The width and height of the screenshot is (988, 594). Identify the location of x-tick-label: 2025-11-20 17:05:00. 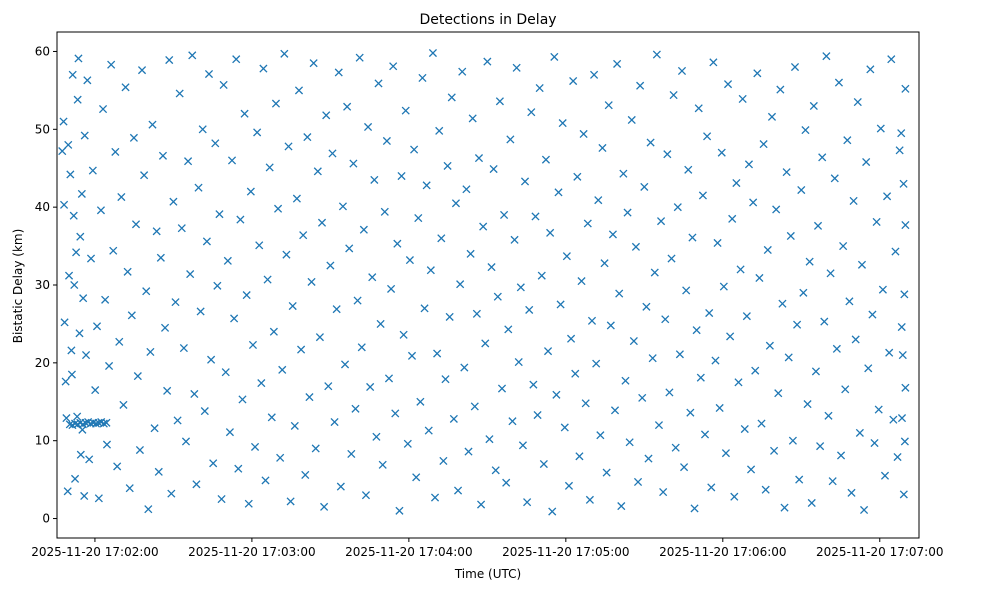
(565, 552).